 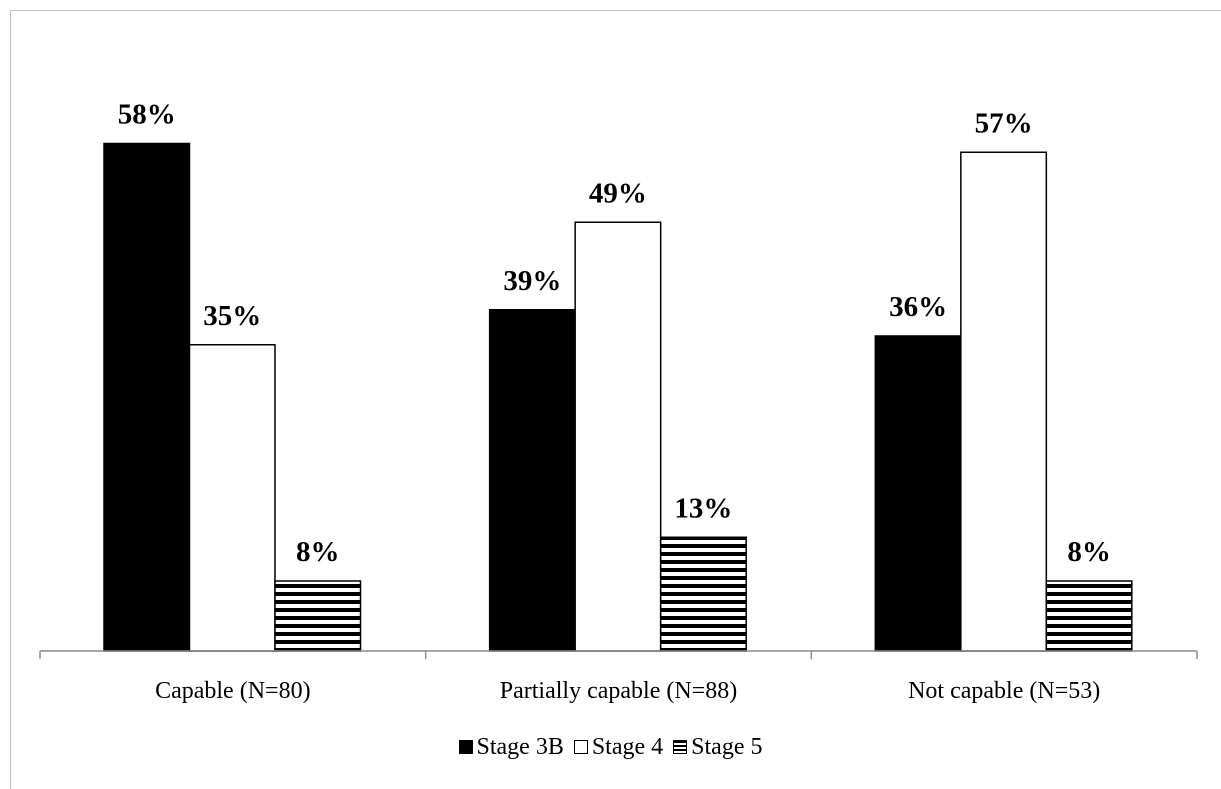 I want to click on data-label: 49%, so click(x=618, y=193).